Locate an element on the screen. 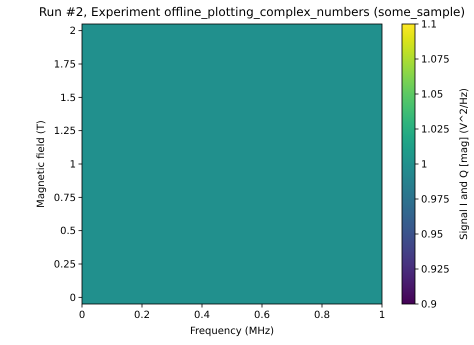  y-tick-label: 1.75 is located at coordinates (65, 65).